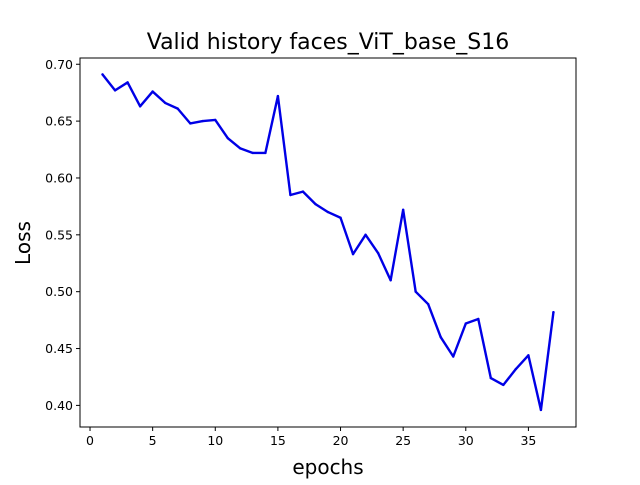 The height and width of the screenshot is (485, 640). Describe the element at coordinates (341, 440) in the screenshot. I see `x-tick-label: 20` at that location.